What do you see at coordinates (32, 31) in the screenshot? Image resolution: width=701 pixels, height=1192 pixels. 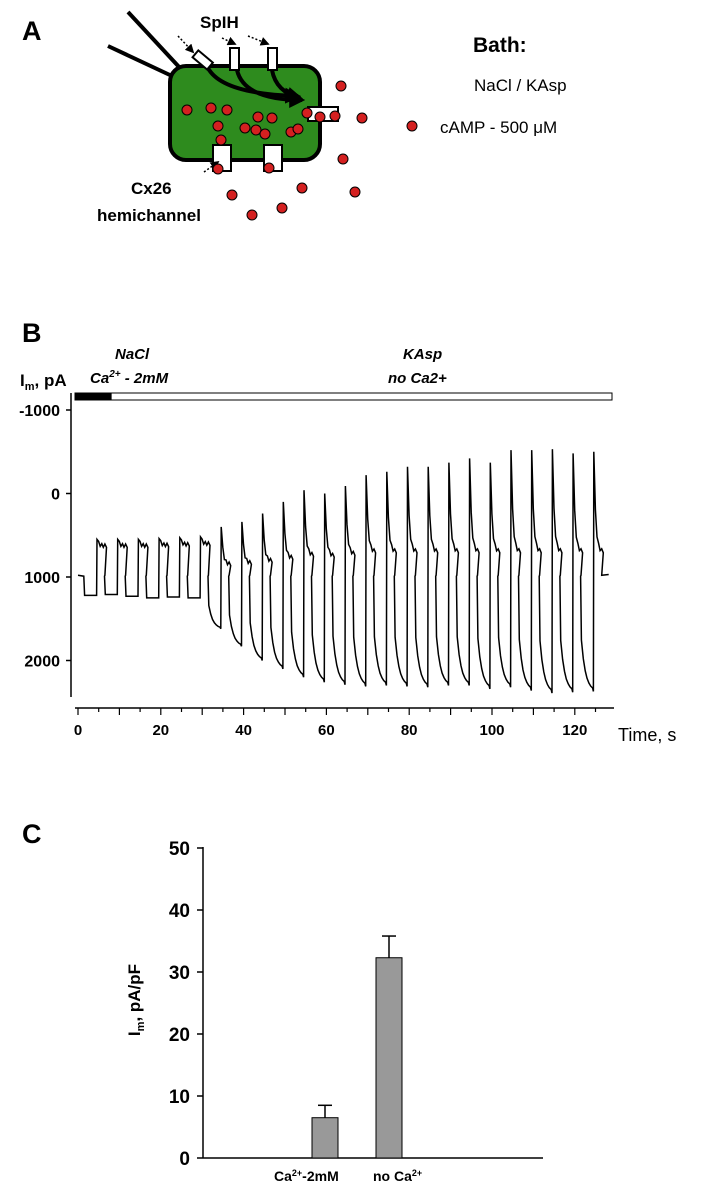 I see `panel-a-letter: A` at bounding box center [32, 31].